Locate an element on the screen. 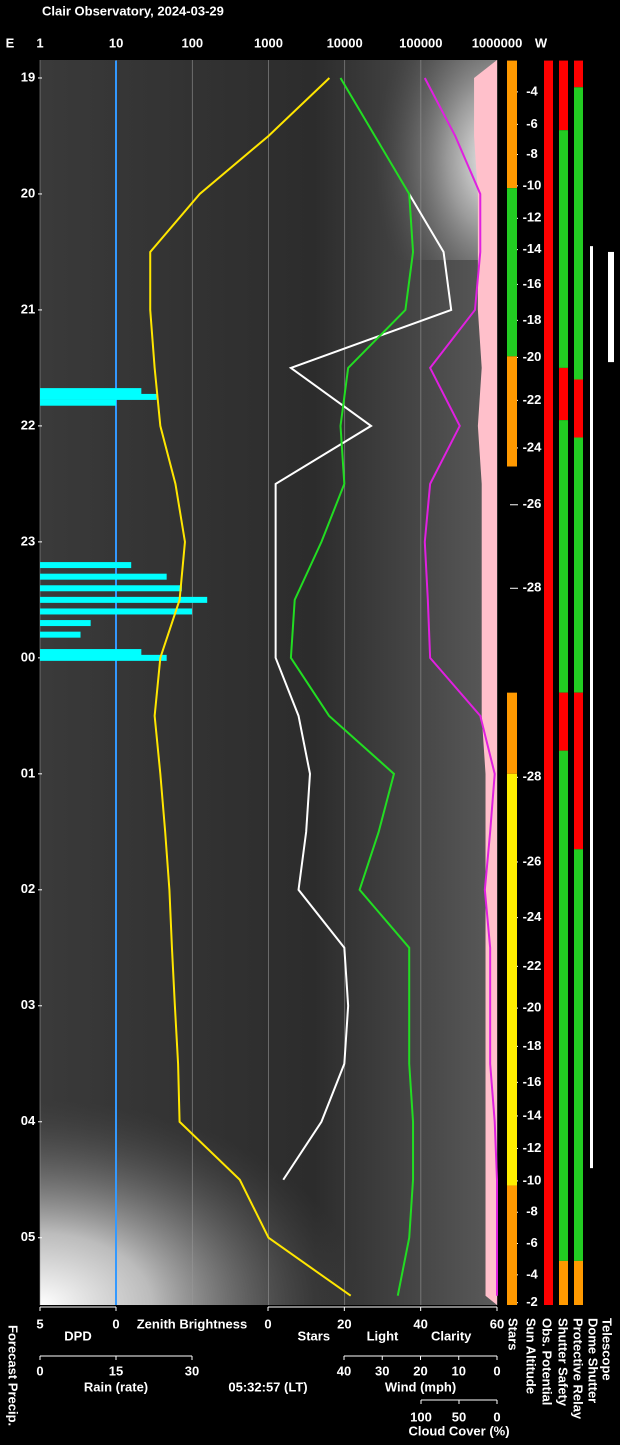  x-tick-label: 100000 is located at coordinates (420, 42).